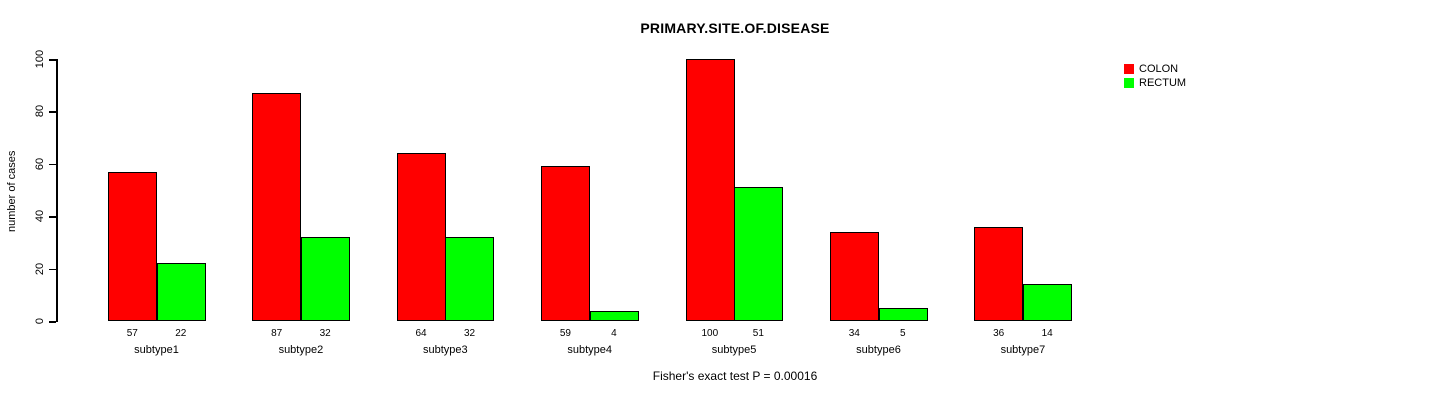 The image size is (1440, 400). What do you see at coordinates (40, 321) in the screenshot?
I see `y-axis-tick-label: 0` at bounding box center [40, 321].